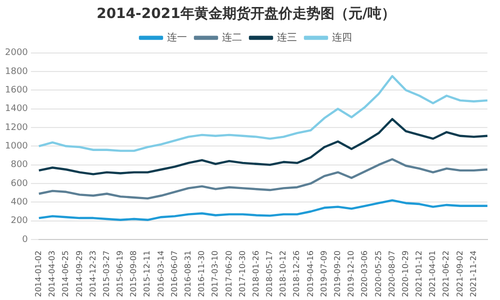  I want to click on y-tick-label: 800, so click(19, 165).